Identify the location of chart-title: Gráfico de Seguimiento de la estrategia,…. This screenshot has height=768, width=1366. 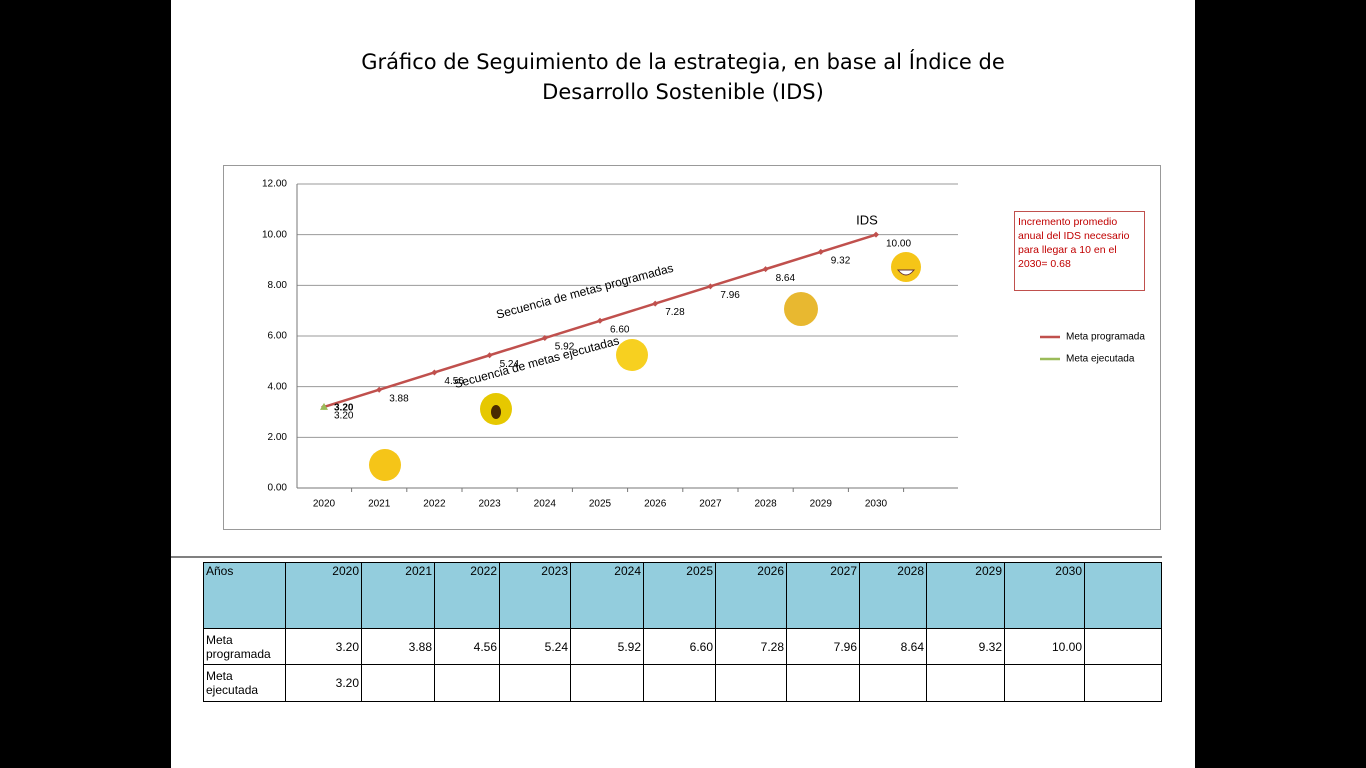
(683, 77).